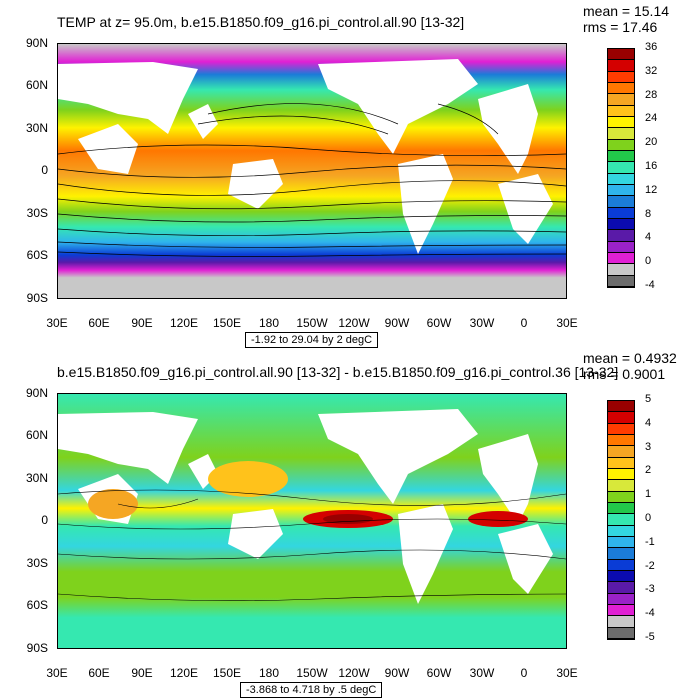  I want to click on x-tick-60e: 60E, so click(99, 673).